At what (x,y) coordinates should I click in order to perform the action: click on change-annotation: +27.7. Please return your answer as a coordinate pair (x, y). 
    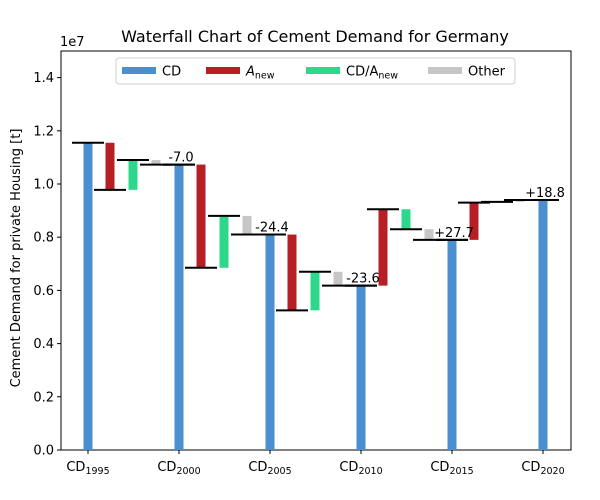
    Looking at the image, I should click on (454, 233).